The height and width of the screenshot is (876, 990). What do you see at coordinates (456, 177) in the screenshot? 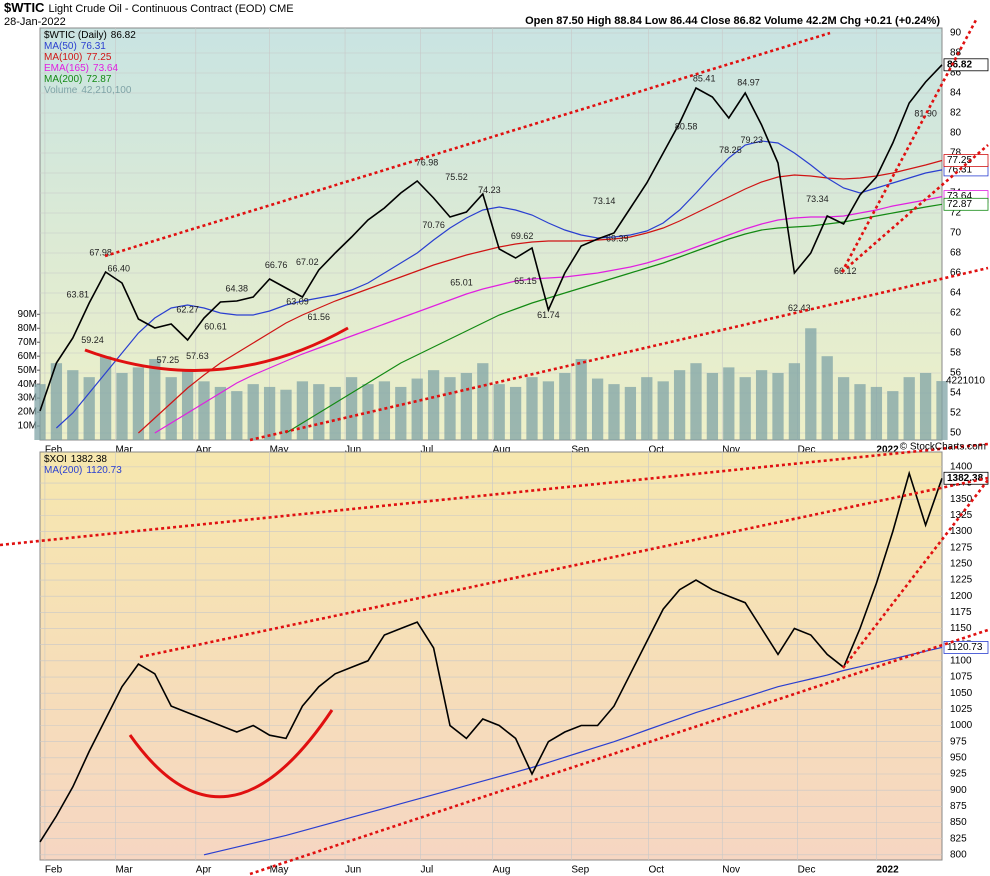
I see `price-annotation: 75.52` at bounding box center [456, 177].